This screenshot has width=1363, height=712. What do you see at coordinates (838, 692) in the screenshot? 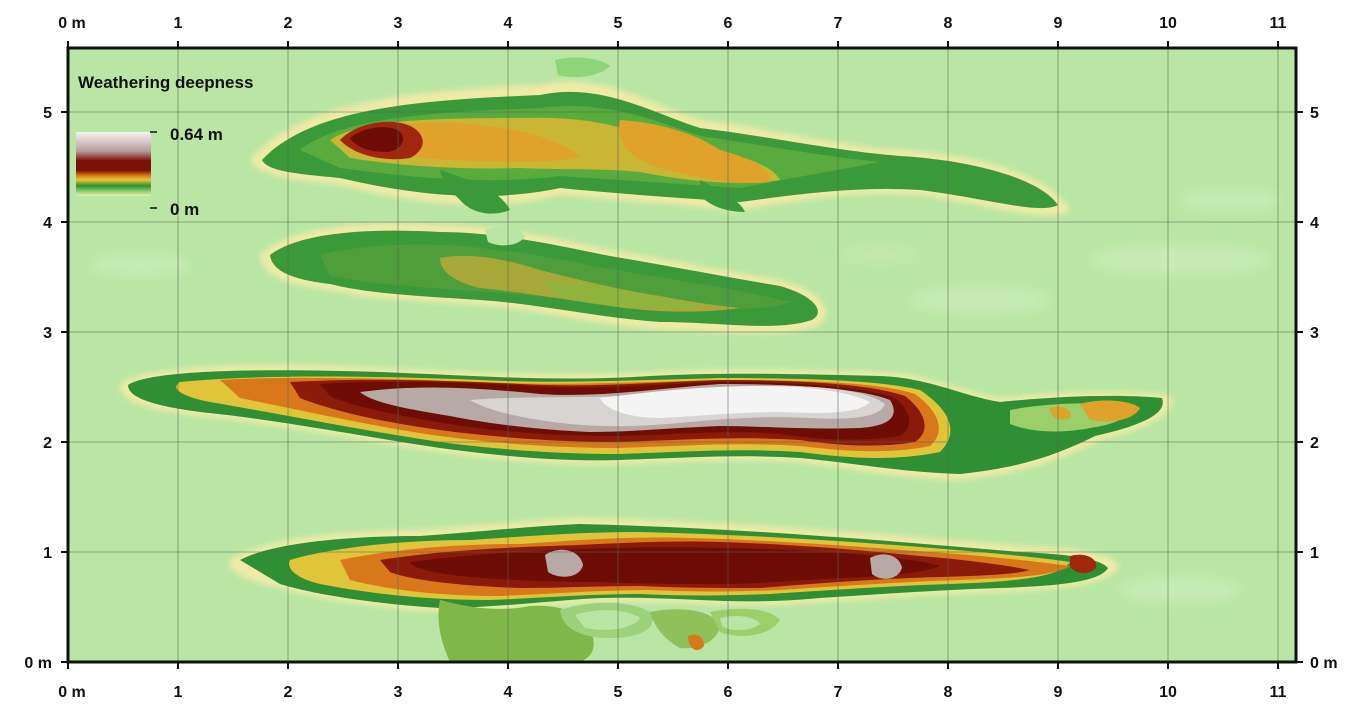
I see `x-tick-label-bottom-7: 7` at bounding box center [838, 692].